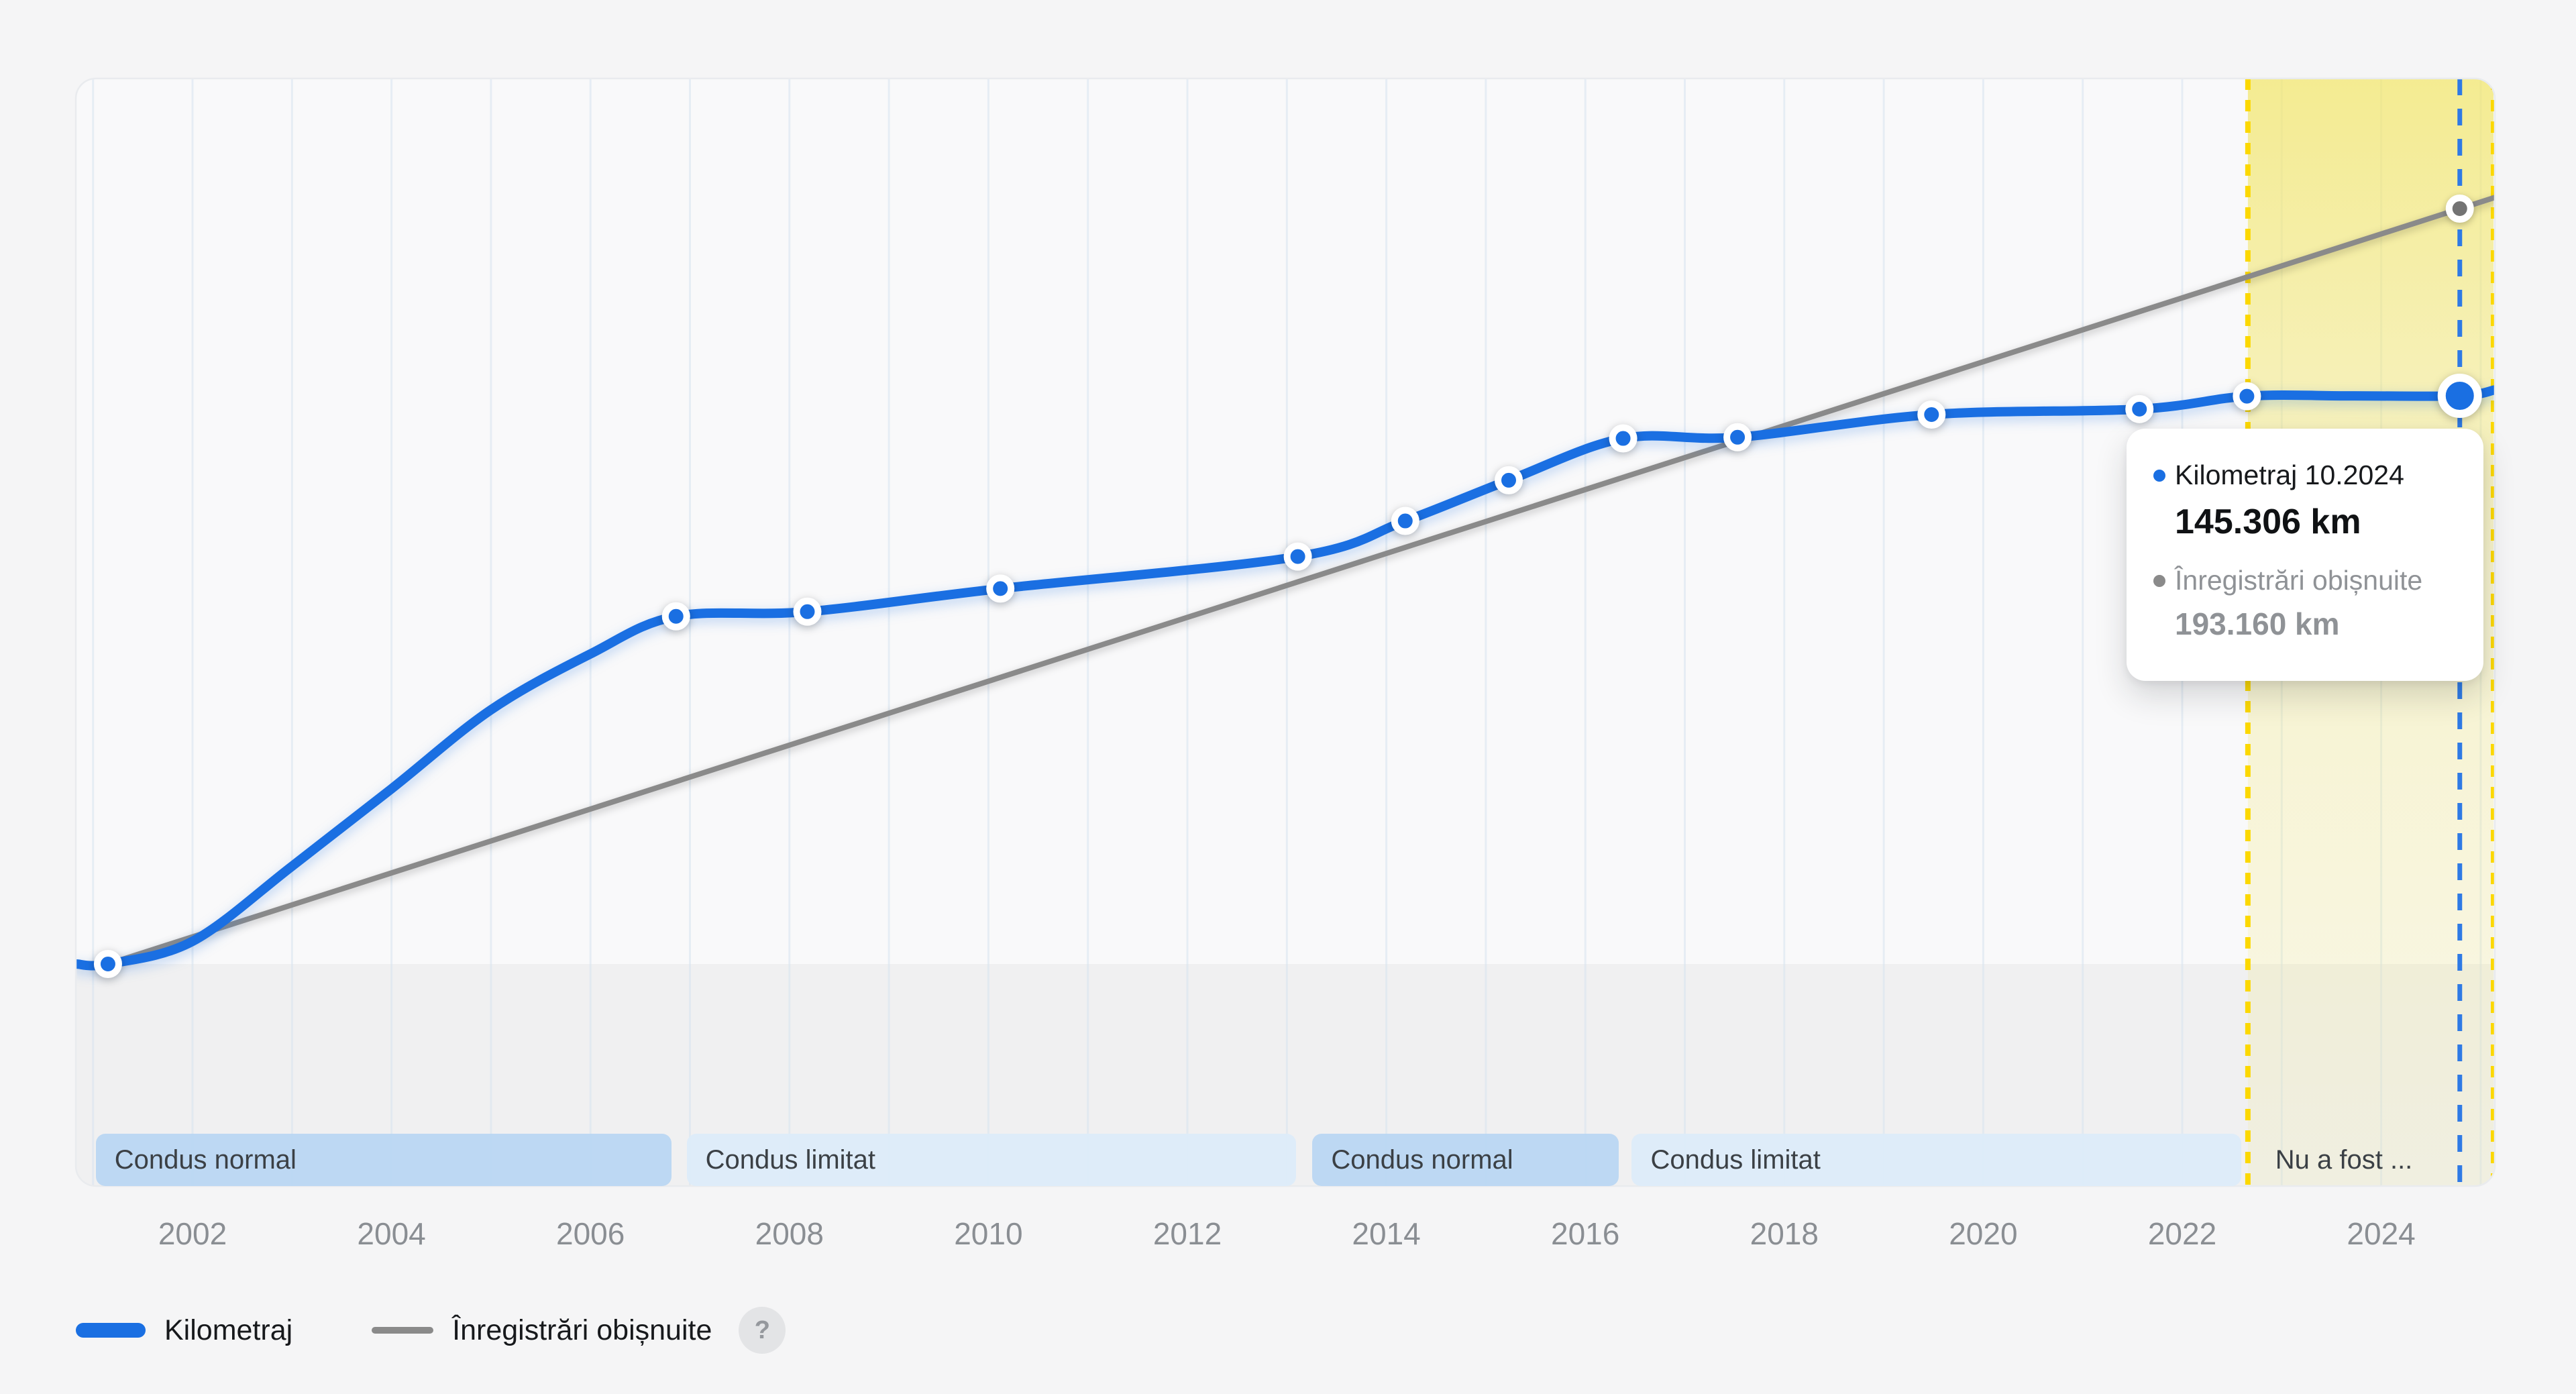  I want to click on help-icon: ?, so click(762, 1330).